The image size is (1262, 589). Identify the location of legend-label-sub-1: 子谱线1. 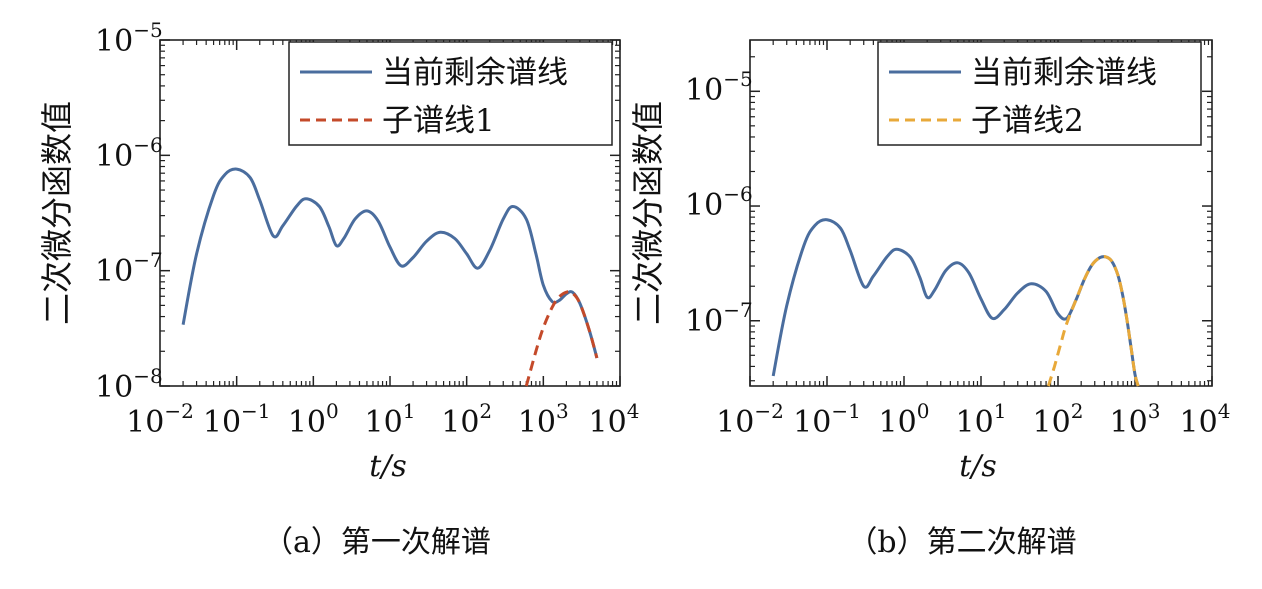
(438, 121).